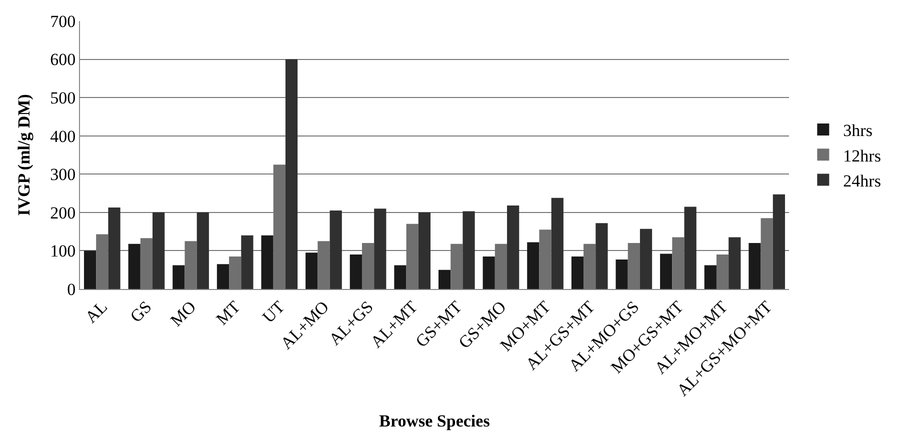 Image resolution: width=909 pixels, height=439 pixels. Describe the element at coordinates (63, 98) in the screenshot. I see `y-tick-label: 500` at that location.